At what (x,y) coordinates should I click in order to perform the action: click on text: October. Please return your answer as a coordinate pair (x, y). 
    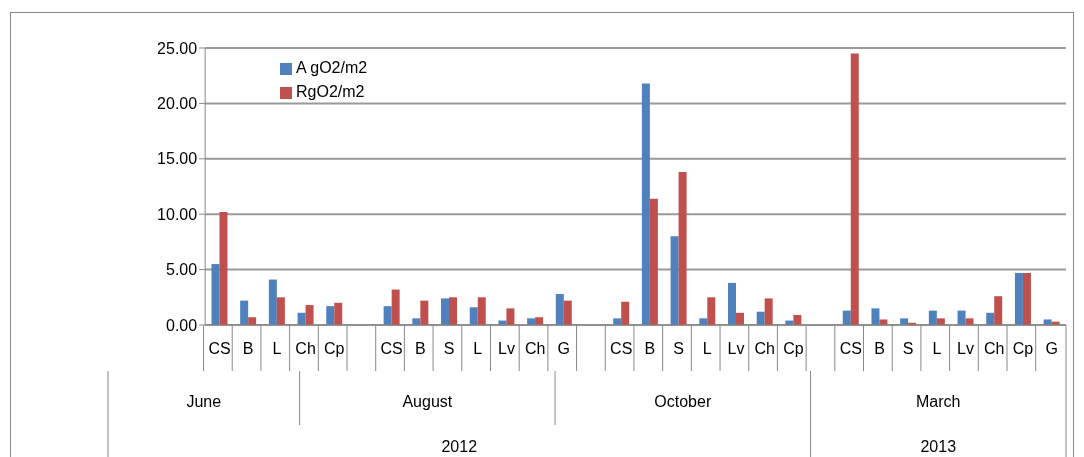
    Looking at the image, I should click on (683, 401).